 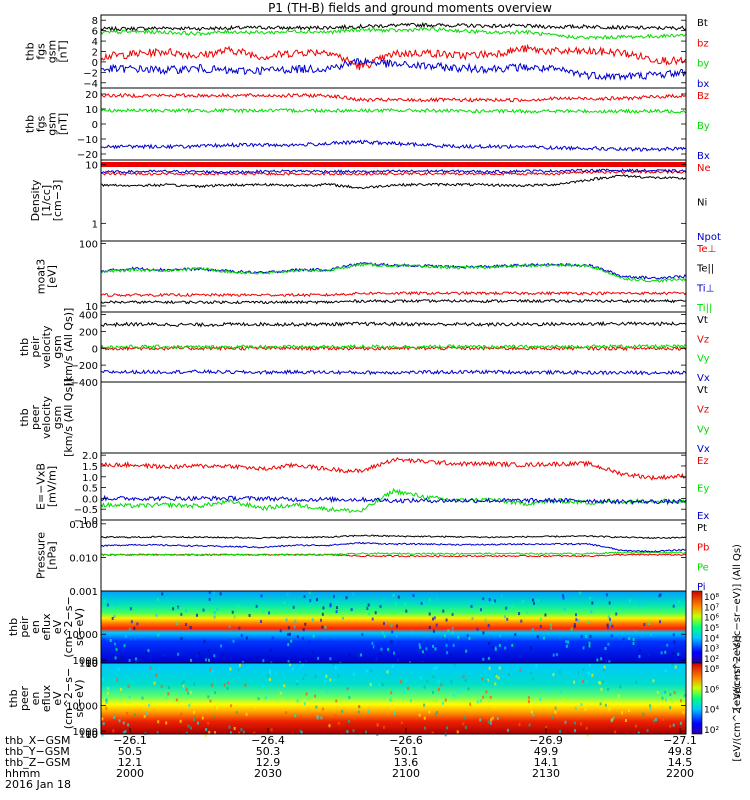 What do you see at coordinates (705, 288) in the screenshot?
I see `legend-Ti⊥: Ti⊥` at bounding box center [705, 288].